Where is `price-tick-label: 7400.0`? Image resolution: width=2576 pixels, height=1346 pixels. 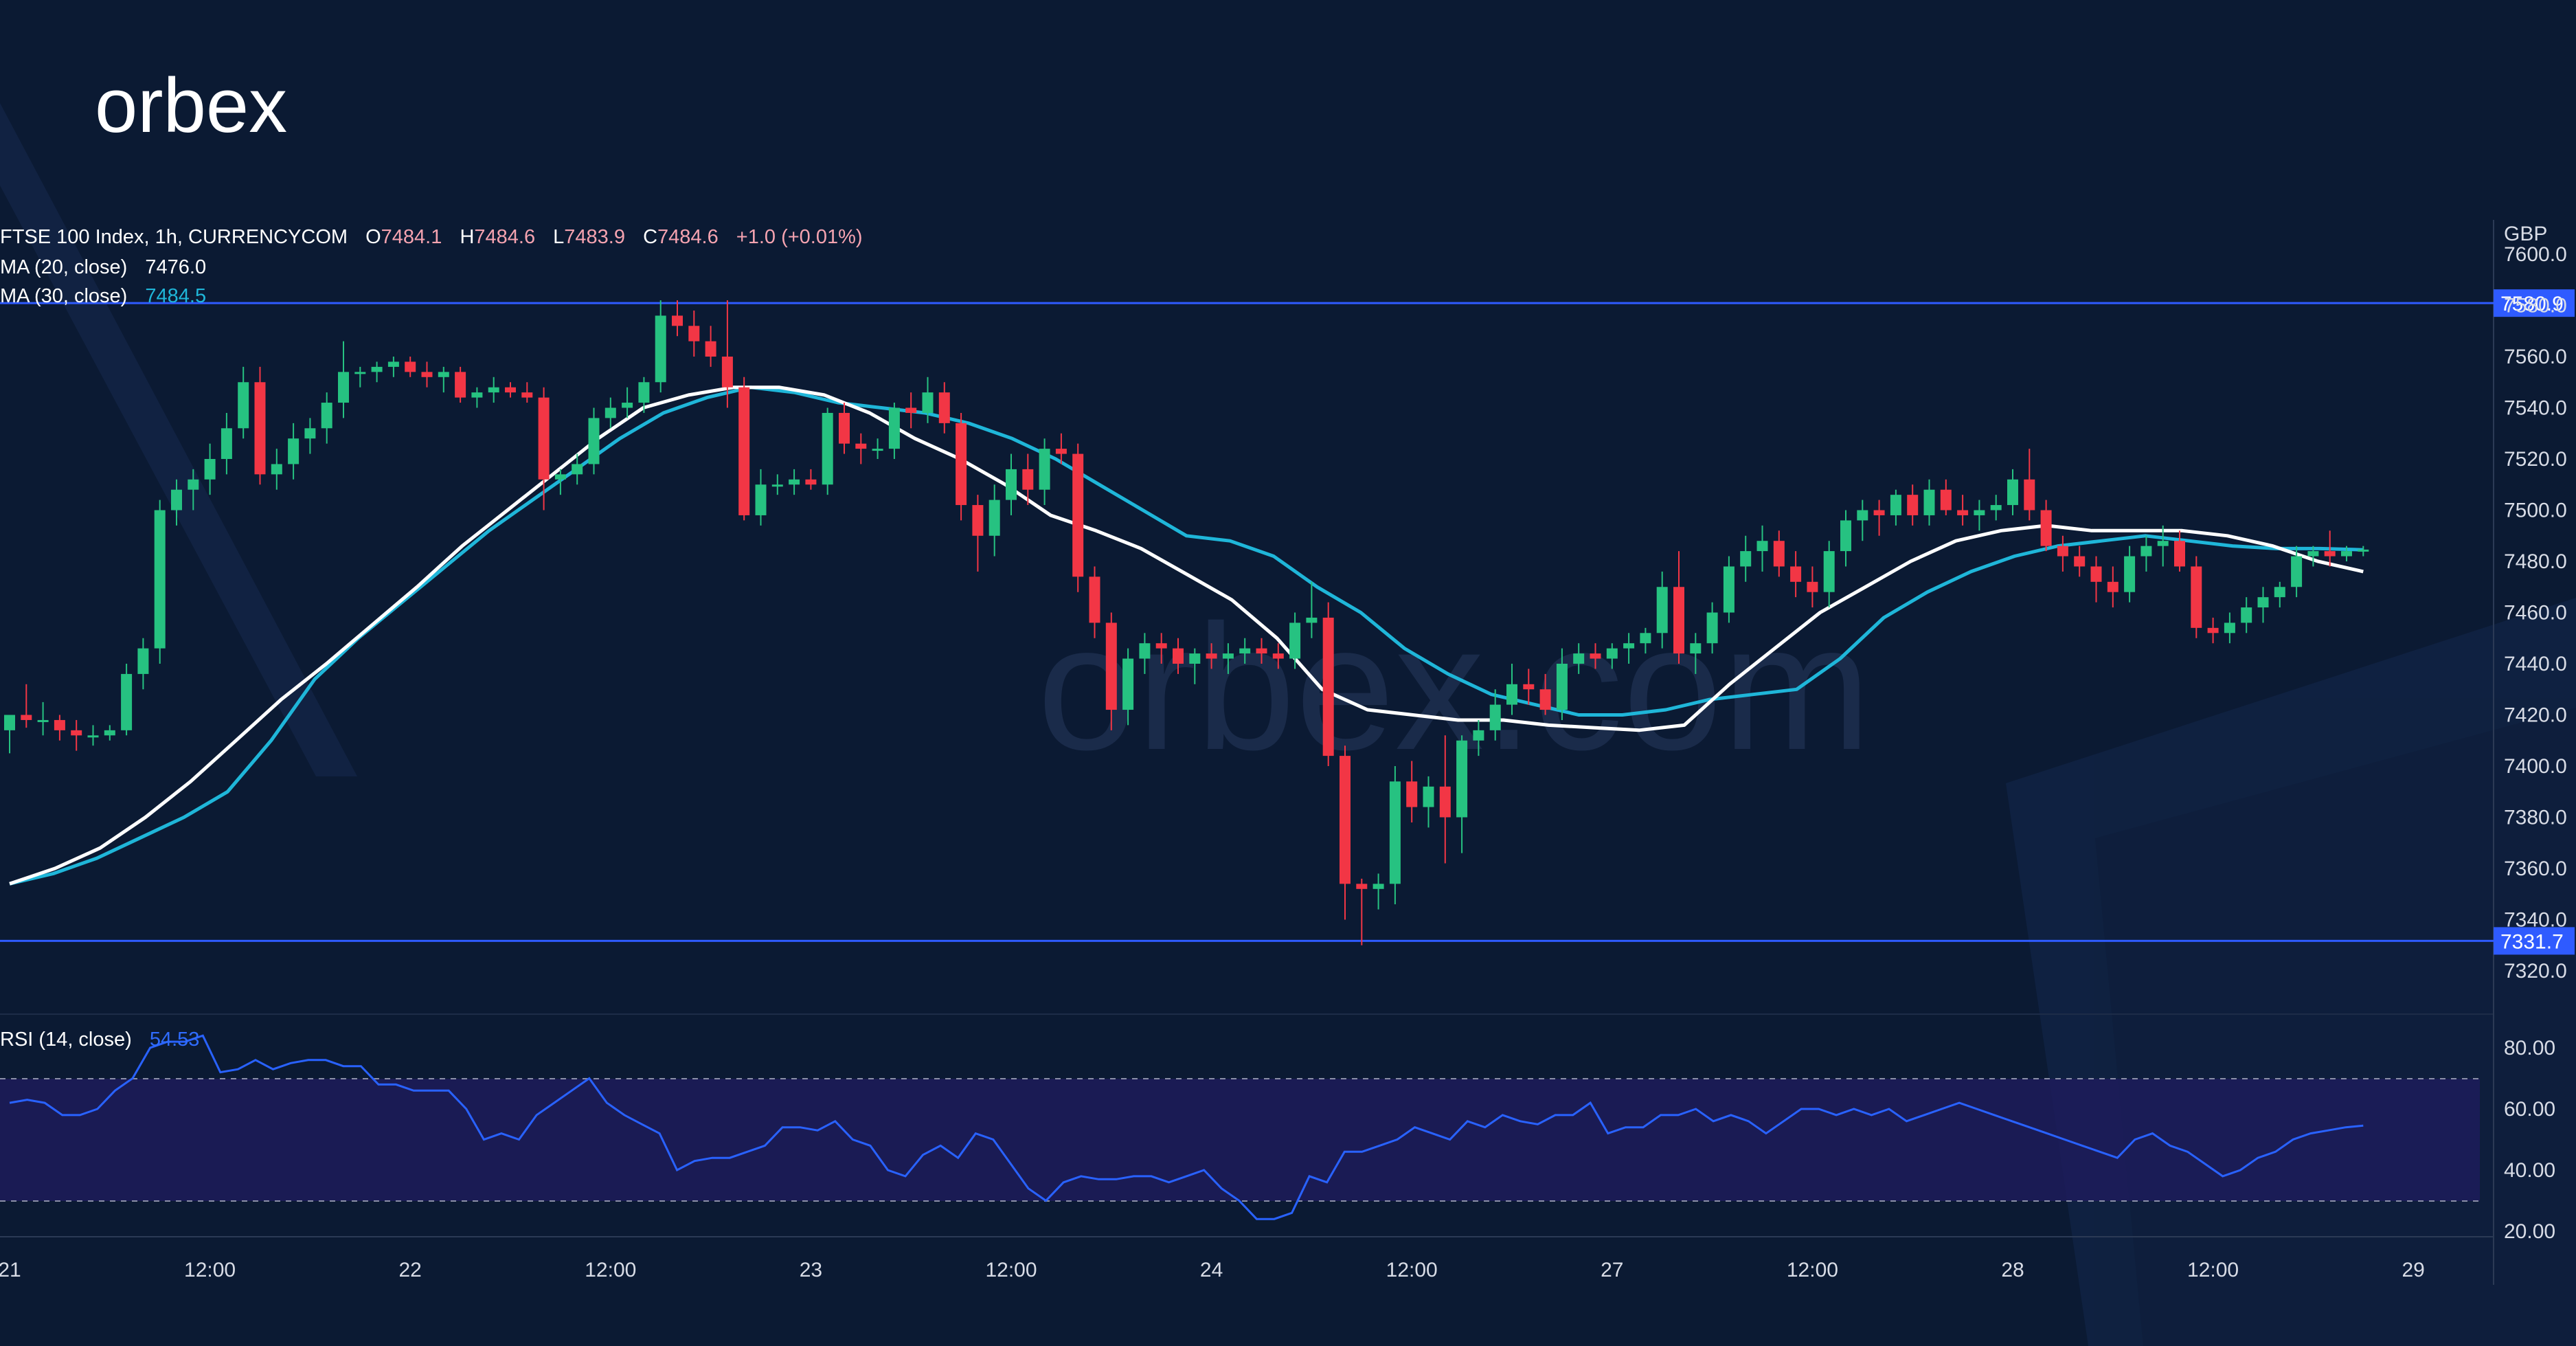 price-tick-label: 7400.0 is located at coordinates (2535, 766).